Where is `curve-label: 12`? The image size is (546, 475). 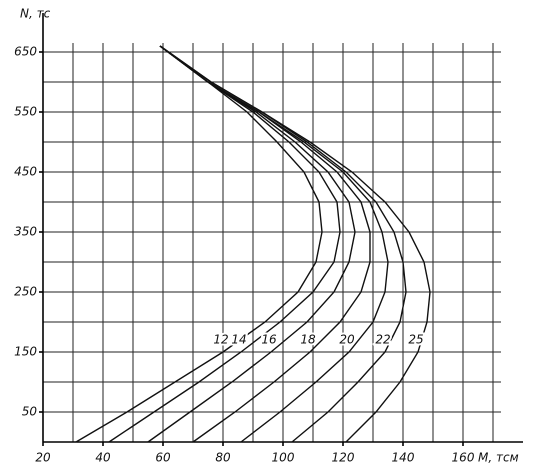 curve-label: 12 is located at coordinates (220, 340).